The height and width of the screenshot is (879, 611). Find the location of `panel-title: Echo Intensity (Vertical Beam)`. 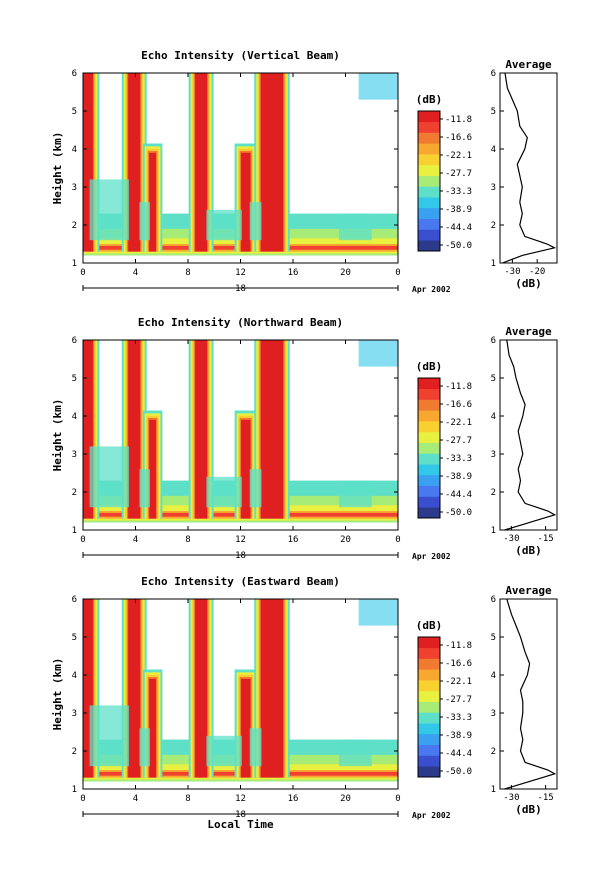

panel-title: Echo Intensity (Vertical Beam) is located at coordinates (240, 55).